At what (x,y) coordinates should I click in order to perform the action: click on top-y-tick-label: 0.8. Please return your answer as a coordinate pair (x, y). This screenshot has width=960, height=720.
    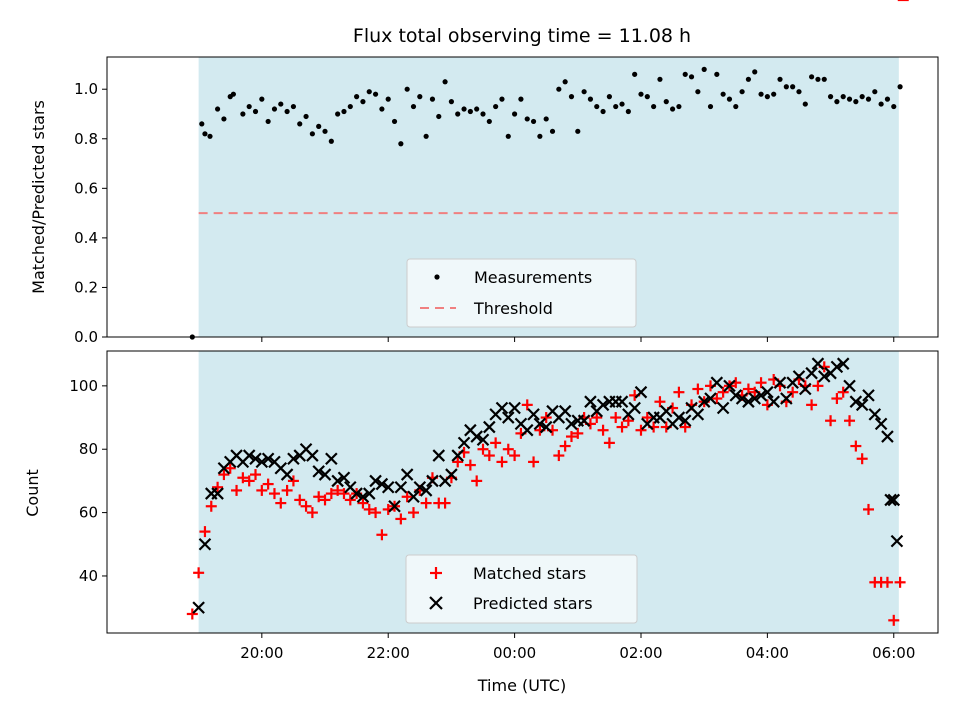
    Looking at the image, I should click on (86, 139).